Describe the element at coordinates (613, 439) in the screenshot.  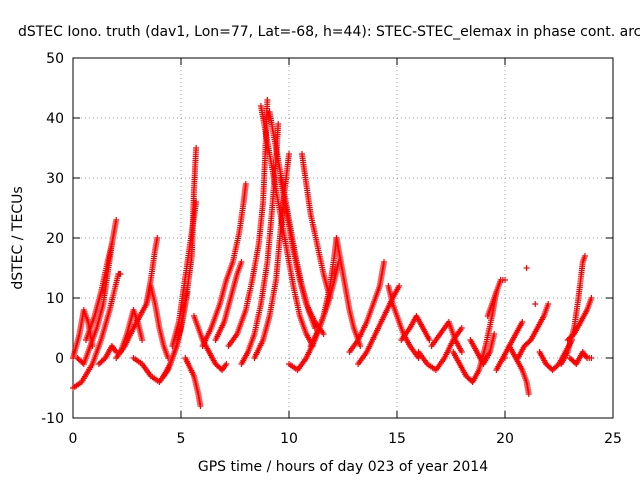
I see `x-tick-label: 25` at that location.